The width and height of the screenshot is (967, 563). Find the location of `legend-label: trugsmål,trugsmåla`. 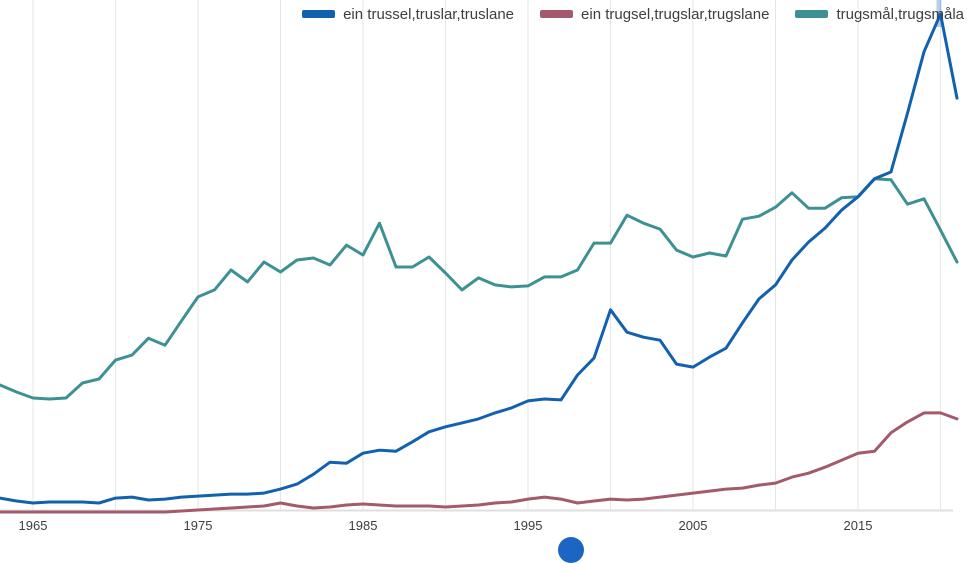

legend-label: trugsmål,trugsmåla is located at coordinates (900, 14).